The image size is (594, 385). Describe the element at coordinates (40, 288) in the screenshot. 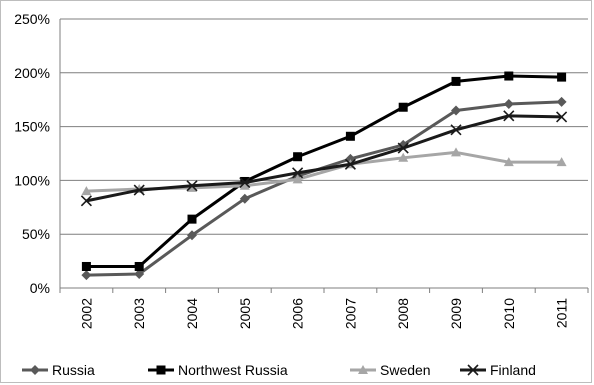

I see `y-tick-label: 0%` at that location.